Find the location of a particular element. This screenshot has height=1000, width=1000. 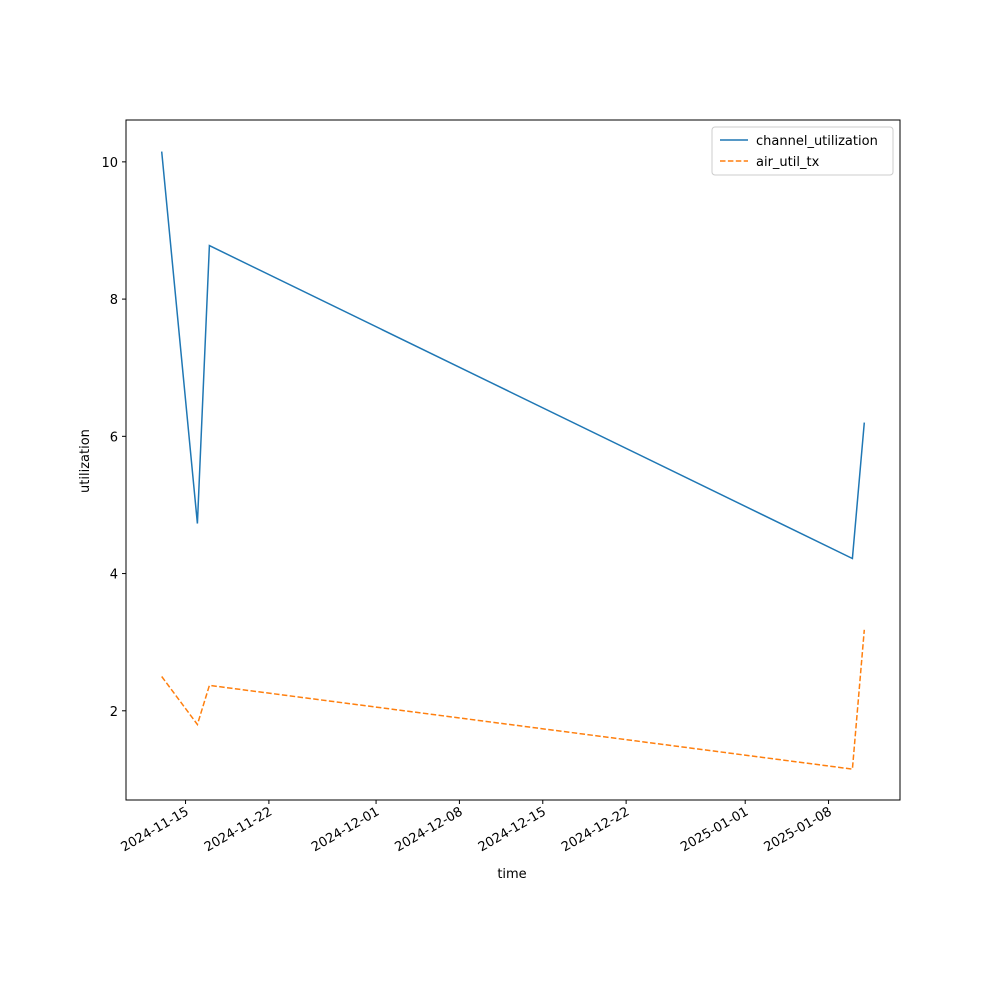

x-tick-label: 2025-01-08 is located at coordinates (798, 829).